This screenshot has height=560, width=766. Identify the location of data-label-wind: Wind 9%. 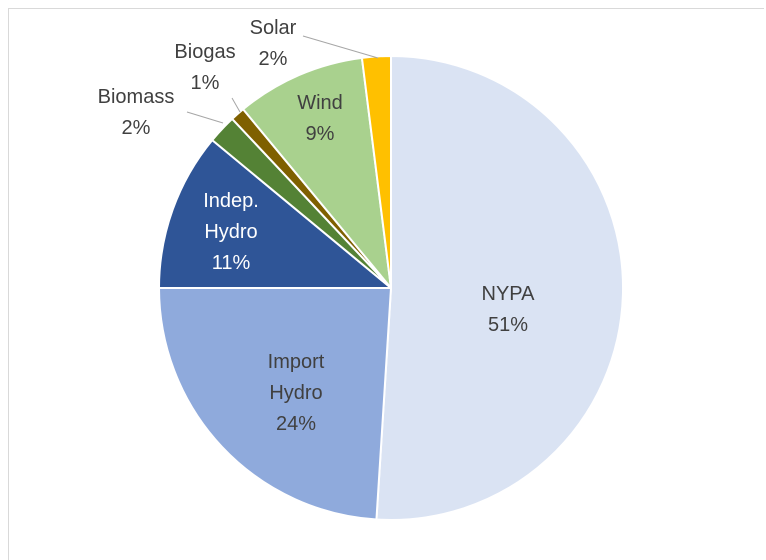
(320, 118).